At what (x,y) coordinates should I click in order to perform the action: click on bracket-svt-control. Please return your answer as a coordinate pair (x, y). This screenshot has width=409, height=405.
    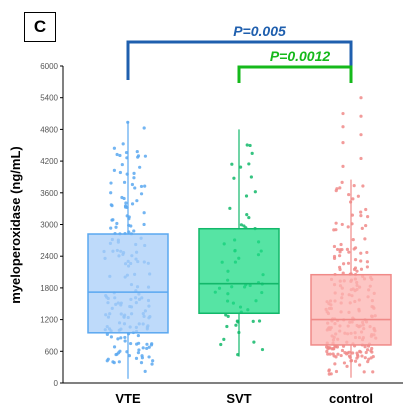
    Looking at the image, I should click on (295, 74).